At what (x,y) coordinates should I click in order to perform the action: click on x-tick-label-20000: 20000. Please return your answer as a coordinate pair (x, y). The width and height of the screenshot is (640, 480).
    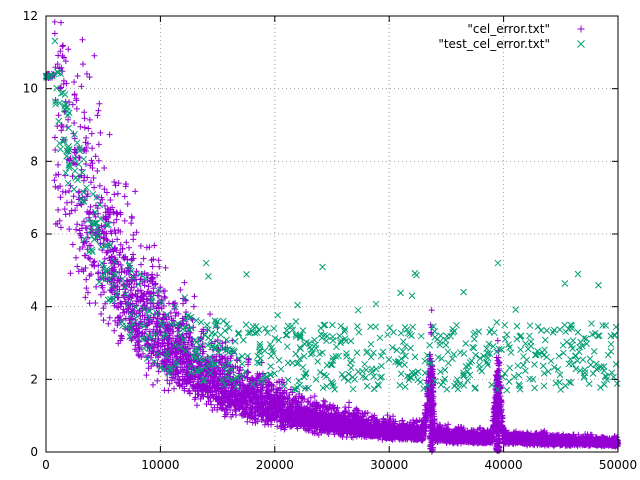
    Looking at the image, I should click on (275, 465).